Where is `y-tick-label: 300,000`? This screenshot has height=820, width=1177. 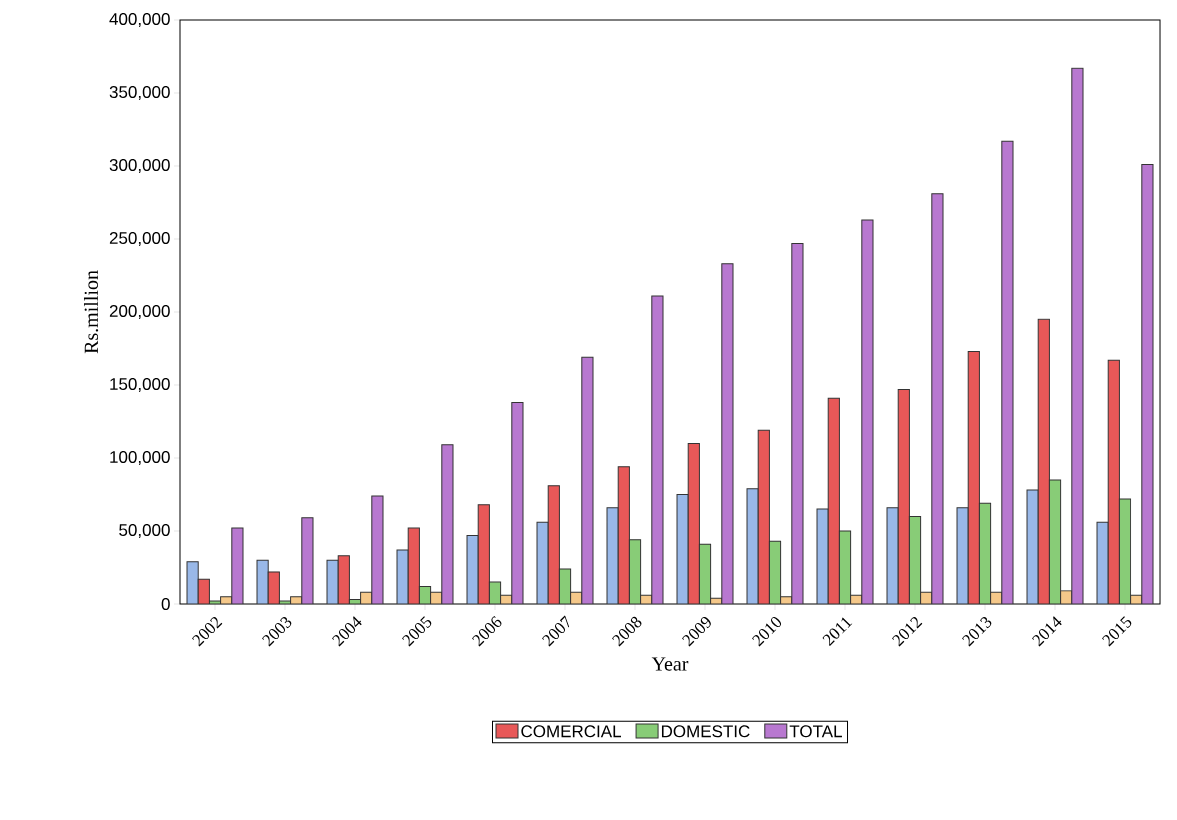
y-tick-label: 300,000 is located at coordinates (139, 166).